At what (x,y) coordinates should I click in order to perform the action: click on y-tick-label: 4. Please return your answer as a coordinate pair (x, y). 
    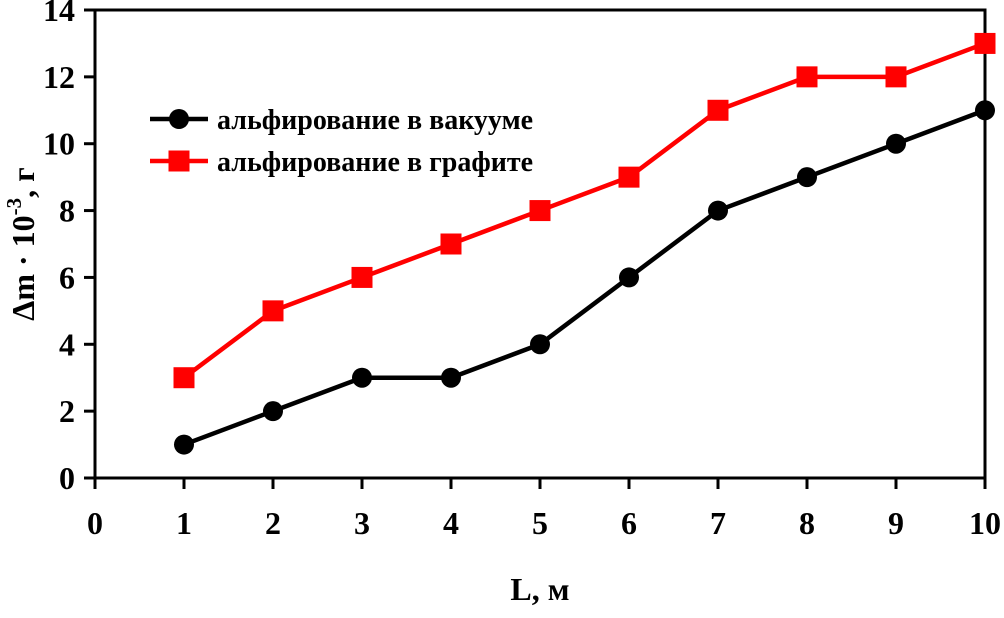
    Looking at the image, I should click on (67, 344).